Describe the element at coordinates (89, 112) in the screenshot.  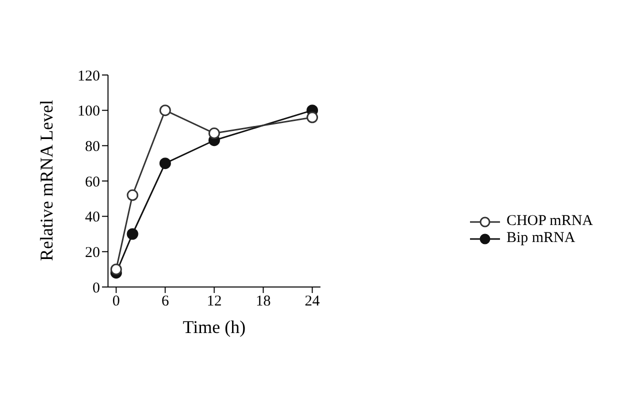
I see `y-tick-label: 100` at that location.